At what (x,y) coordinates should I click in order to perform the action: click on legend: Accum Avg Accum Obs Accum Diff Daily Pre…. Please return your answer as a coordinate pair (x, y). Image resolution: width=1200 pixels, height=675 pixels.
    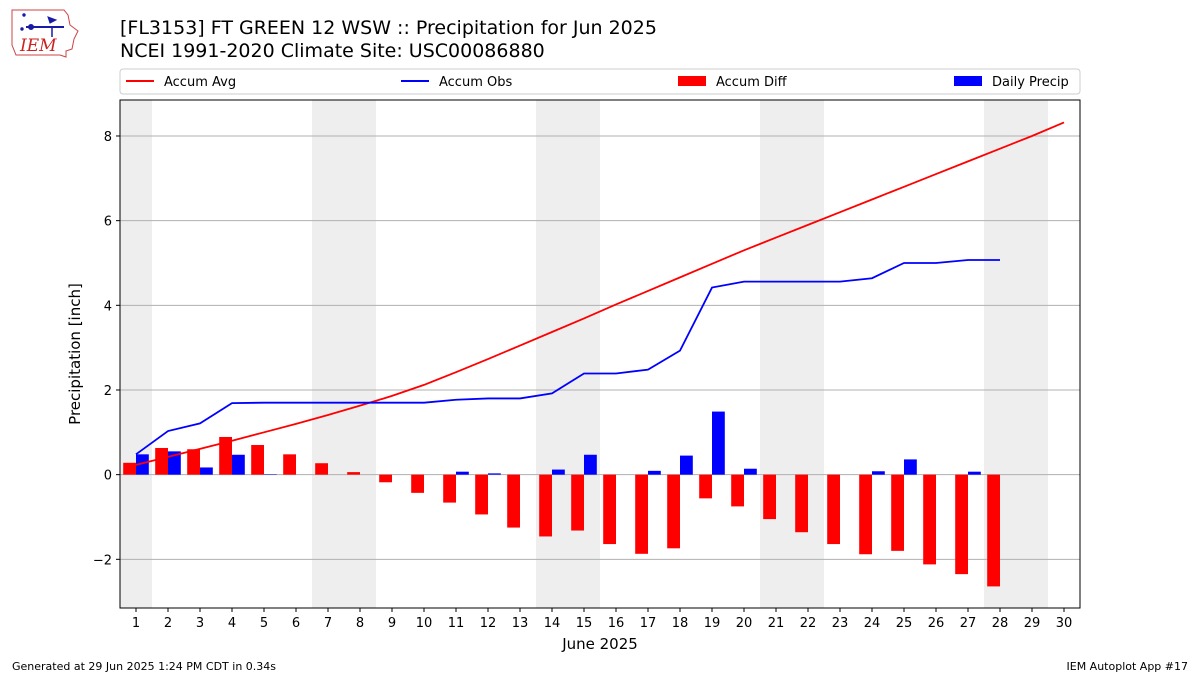
    Looking at the image, I should click on (600, 81).